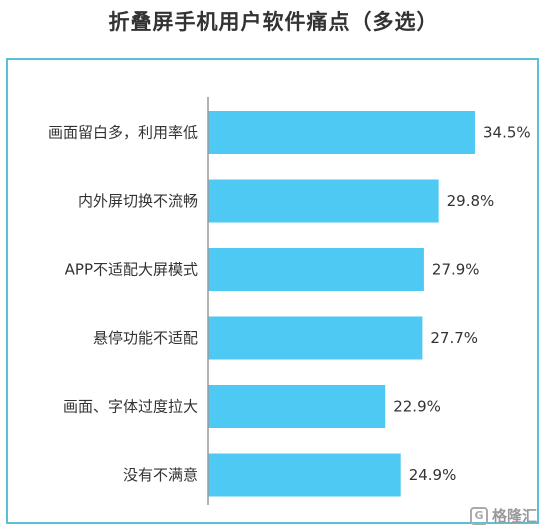 This screenshot has width=547, height=532. Describe the element at coordinates (417, 407) in the screenshot. I see `data-label: 22.9%` at that location.